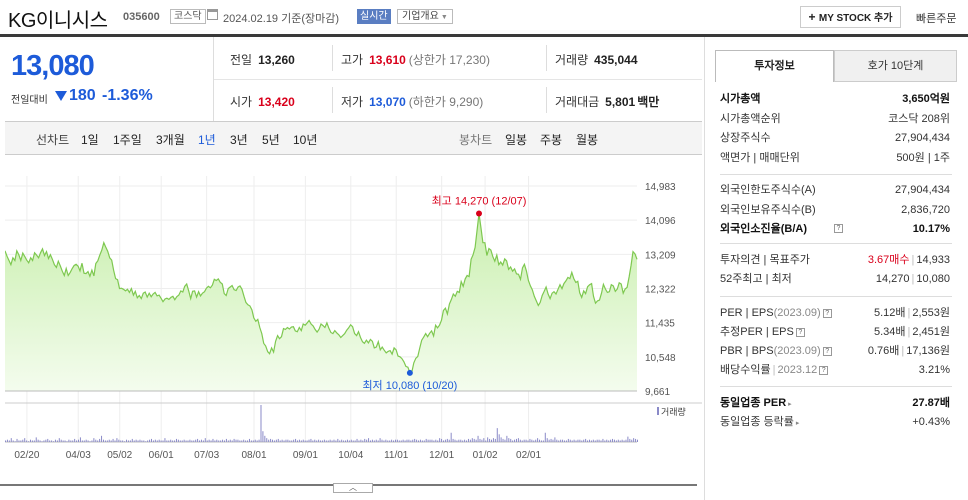 This screenshot has width=968, height=500. What do you see at coordinates (425, 16) in the screenshot?
I see `company-overview-dropdown: 기업개요 ▼` at bounding box center [425, 16].